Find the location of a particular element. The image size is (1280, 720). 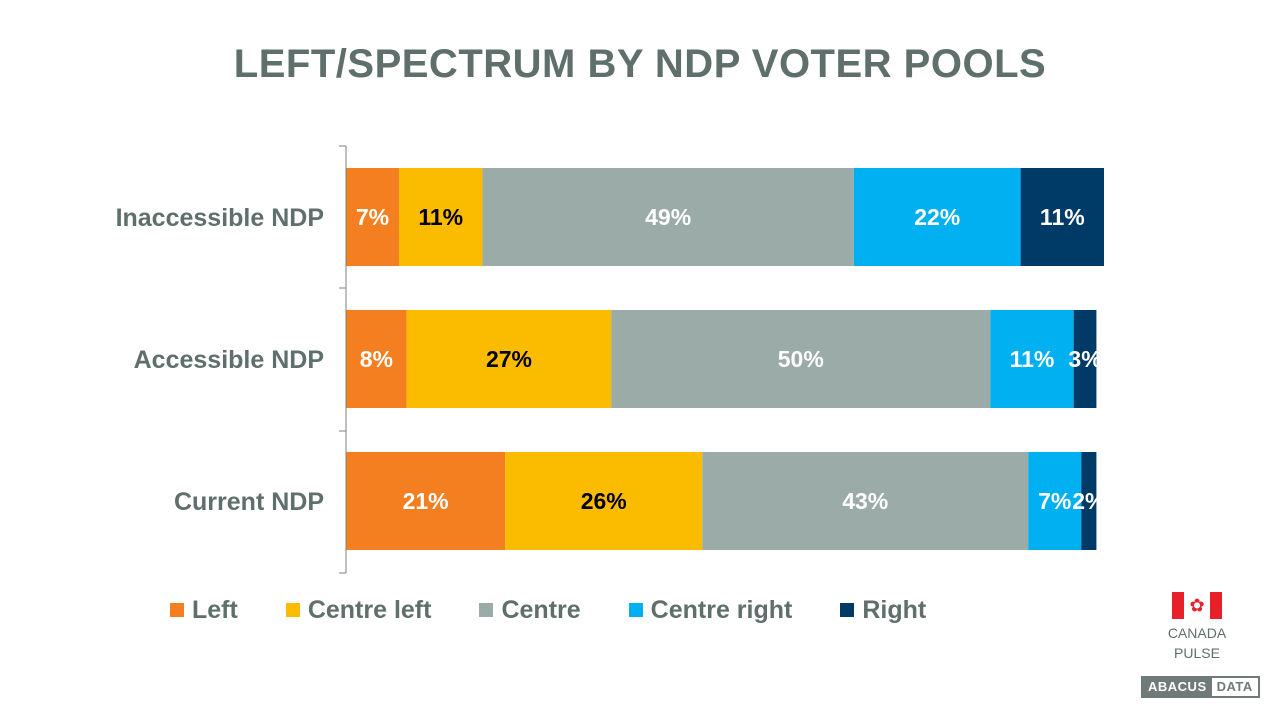

legend-label: Centre right is located at coordinates (721, 609).